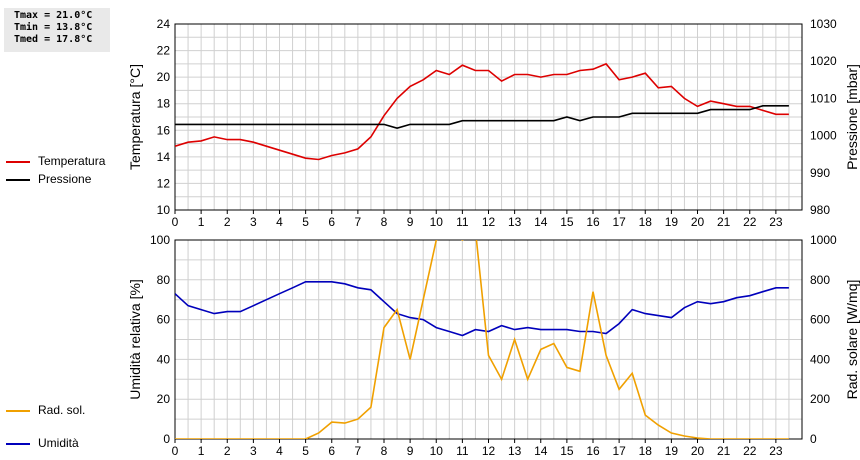 The width and height of the screenshot is (860, 460). I want to click on legend-humidity-label: Umidità, so click(58, 443).